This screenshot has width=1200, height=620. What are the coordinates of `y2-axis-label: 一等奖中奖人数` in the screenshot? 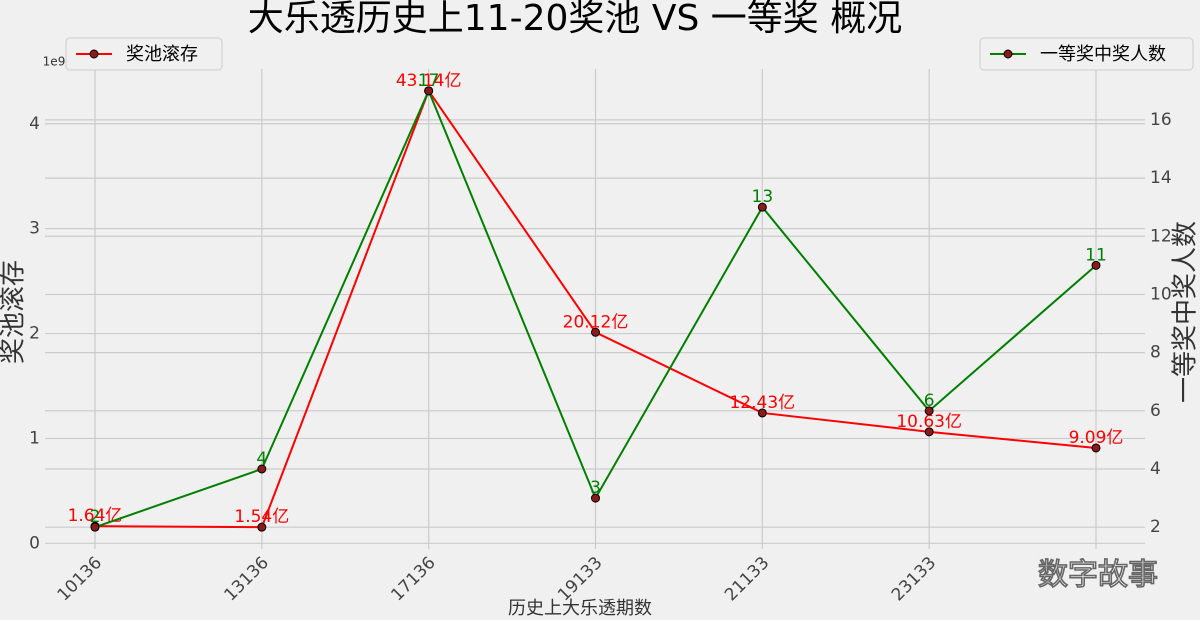 It's located at (1185, 312).